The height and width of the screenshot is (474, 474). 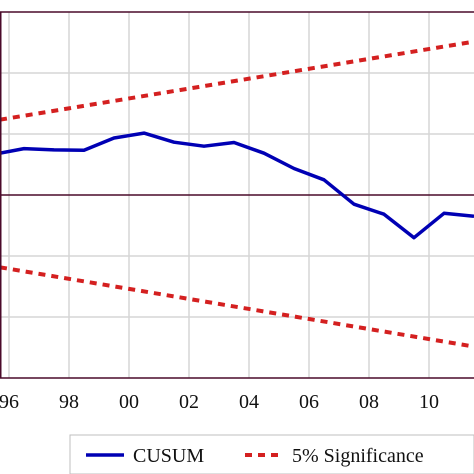 What do you see at coordinates (249, 402) in the screenshot?
I see `x-tick-label-04: 04` at bounding box center [249, 402].